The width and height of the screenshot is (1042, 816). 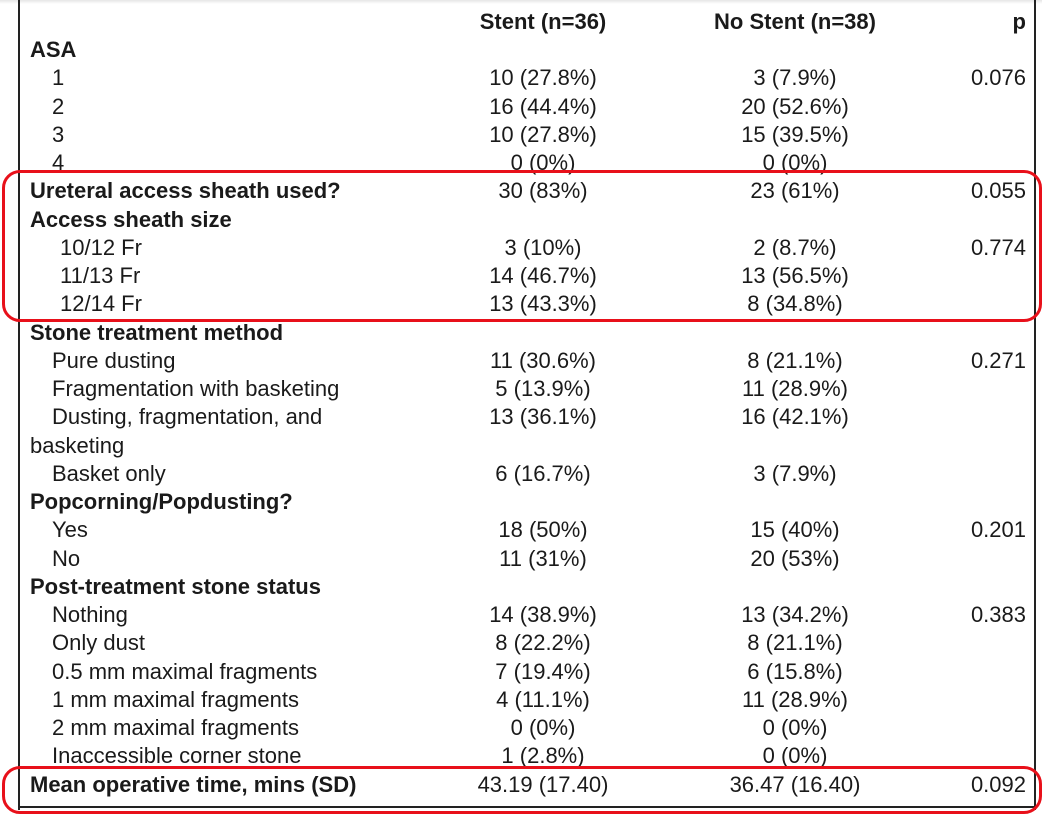 What do you see at coordinates (543, 191) in the screenshot?
I see `stent-value: 30 (83%)` at bounding box center [543, 191].